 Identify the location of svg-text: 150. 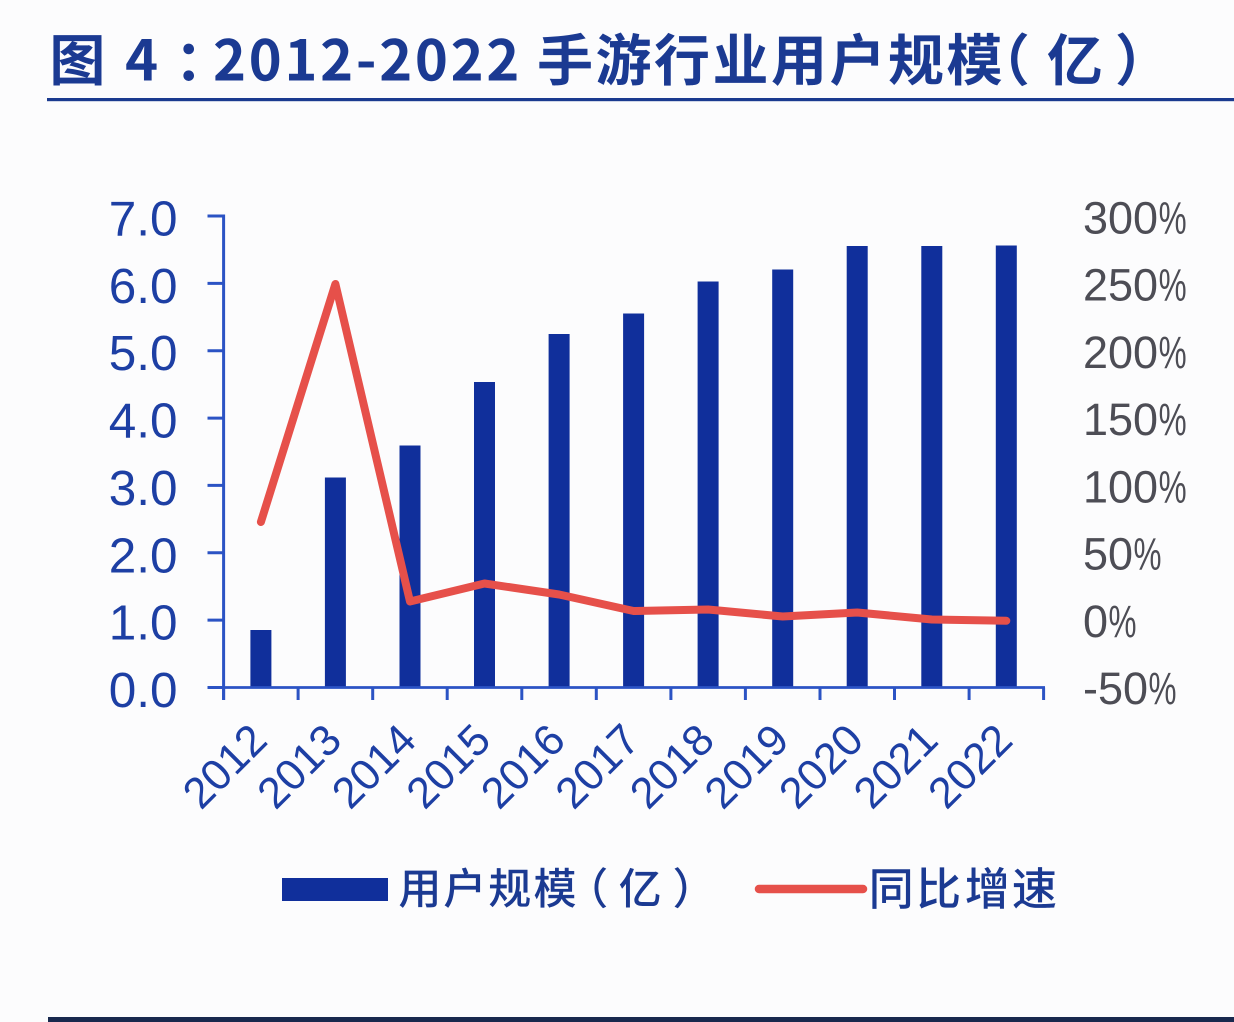
(1120, 419).